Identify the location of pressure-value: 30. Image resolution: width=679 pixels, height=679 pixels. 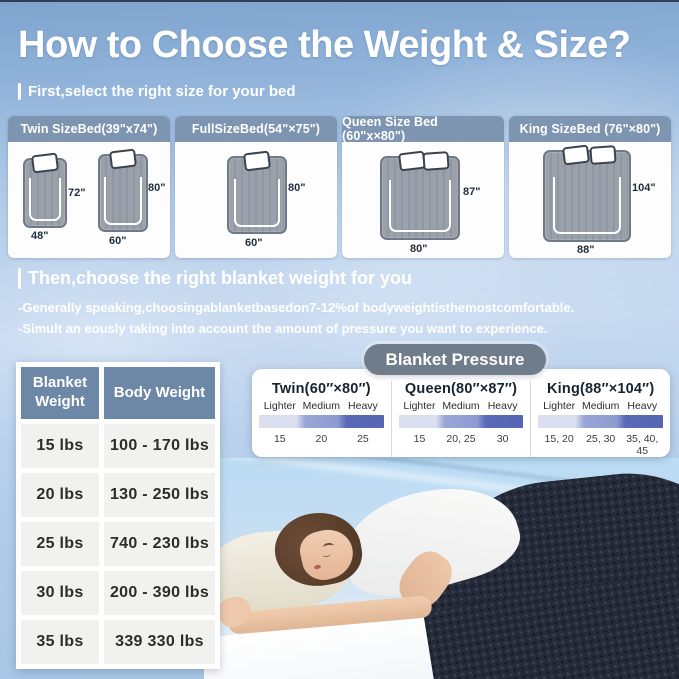
(502, 439).